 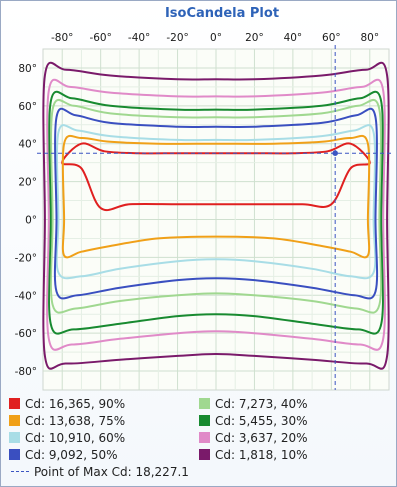 What do you see at coordinates (335, 153) in the screenshot?
I see `max-point-dot` at bounding box center [335, 153].